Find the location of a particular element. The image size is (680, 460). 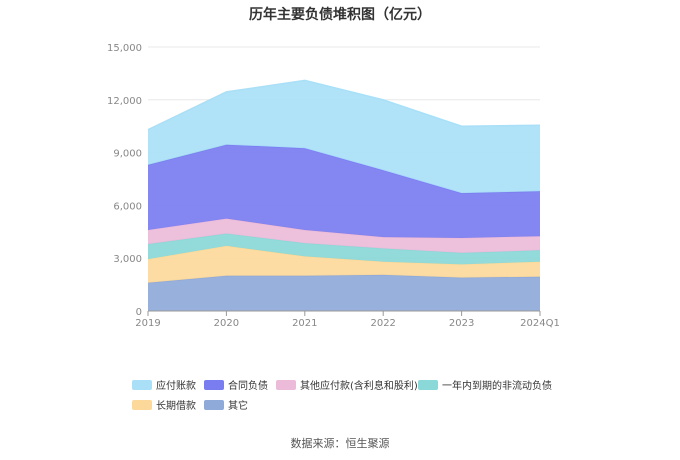

y-tick-label: 0 is located at coordinates (139, 312).